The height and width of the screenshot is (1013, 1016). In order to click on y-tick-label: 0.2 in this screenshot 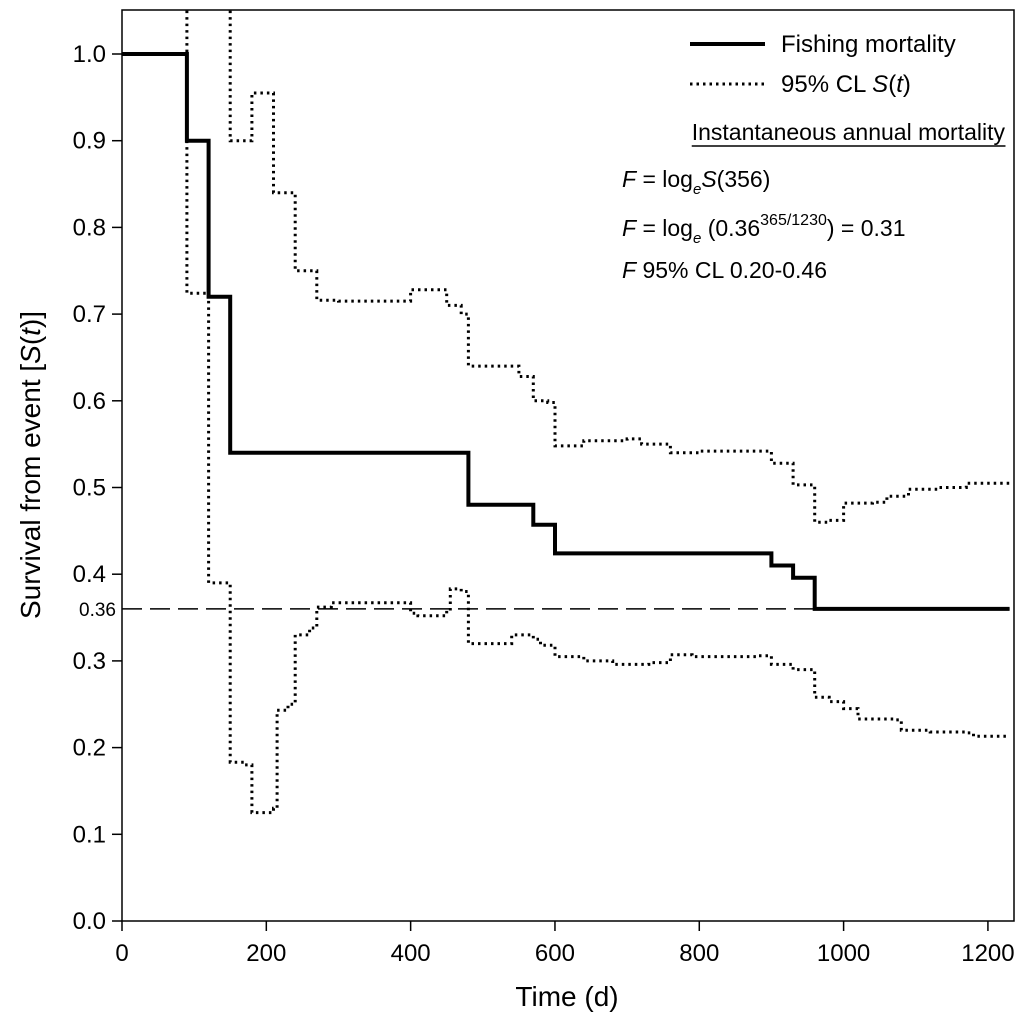, I will do `click(89, 748)`.